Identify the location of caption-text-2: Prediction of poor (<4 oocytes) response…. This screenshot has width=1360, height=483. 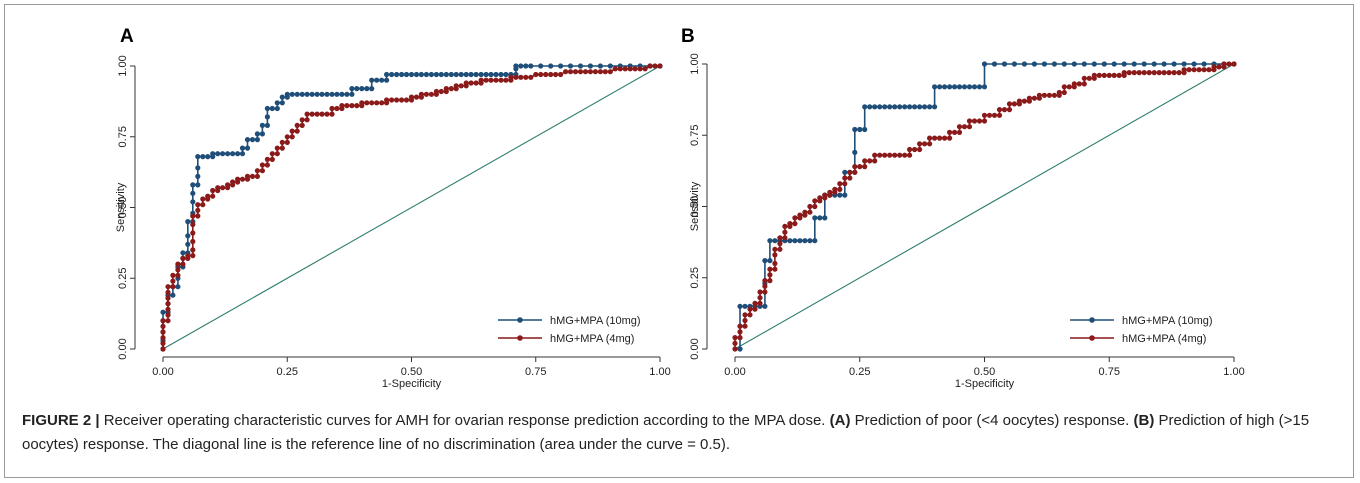
(992, 420).